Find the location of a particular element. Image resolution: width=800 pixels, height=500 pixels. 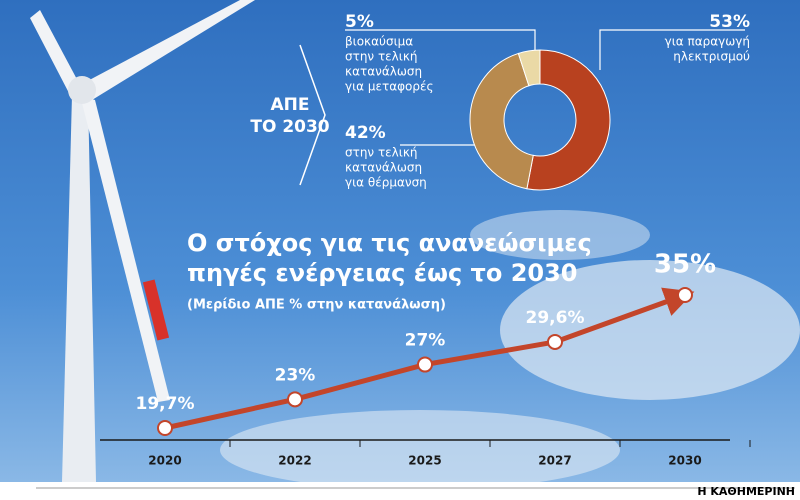

slice-label: βιοκαύσιμα is located at coordinates (379, 42).